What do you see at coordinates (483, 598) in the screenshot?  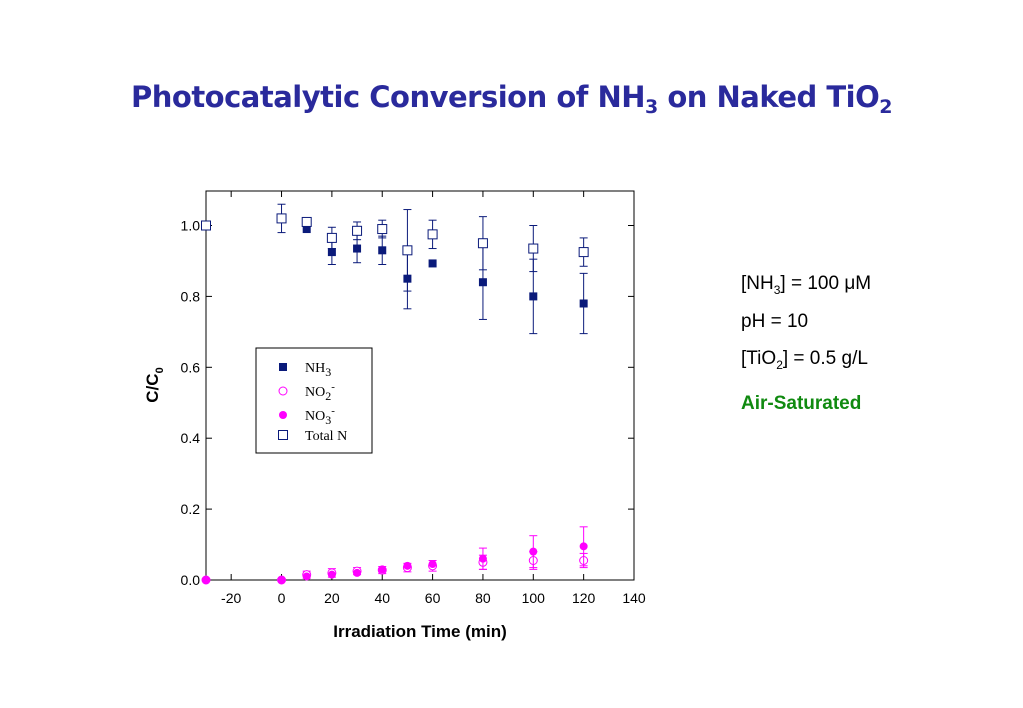 I see `x-tick-label: 80` at bounding box center [483, 598].